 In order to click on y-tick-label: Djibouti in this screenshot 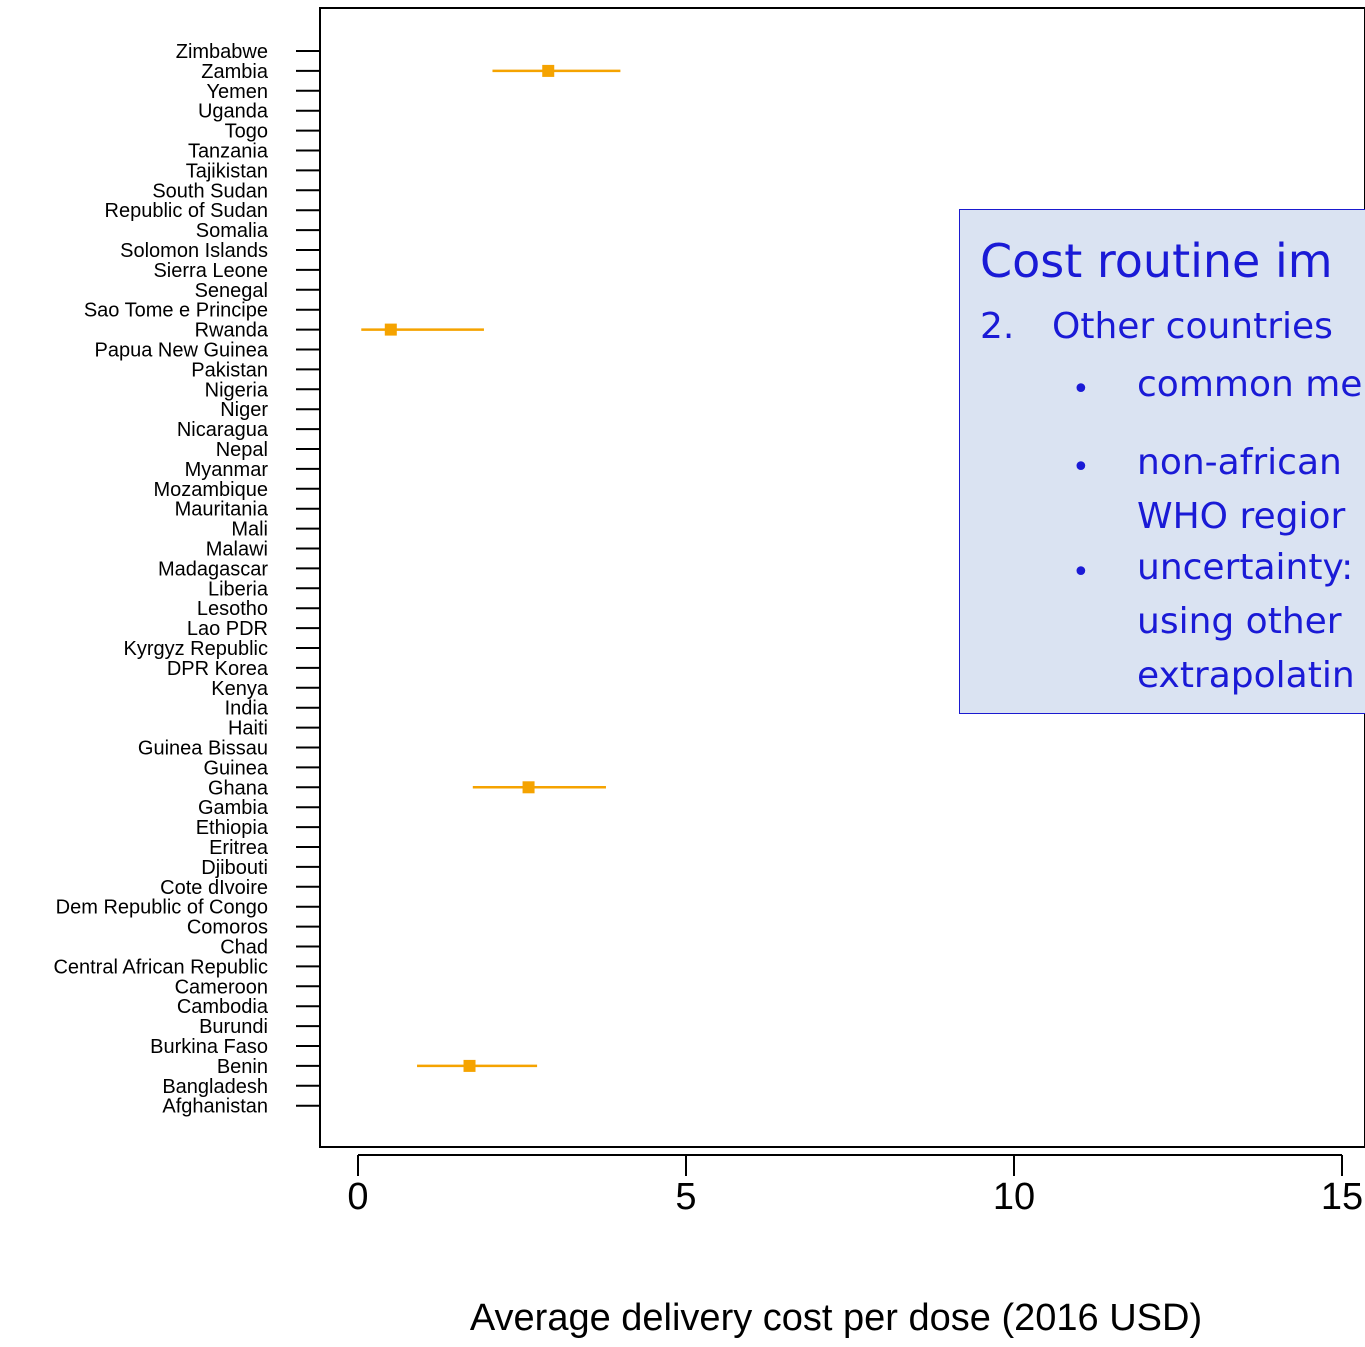, I will do `click(234, 868)`.